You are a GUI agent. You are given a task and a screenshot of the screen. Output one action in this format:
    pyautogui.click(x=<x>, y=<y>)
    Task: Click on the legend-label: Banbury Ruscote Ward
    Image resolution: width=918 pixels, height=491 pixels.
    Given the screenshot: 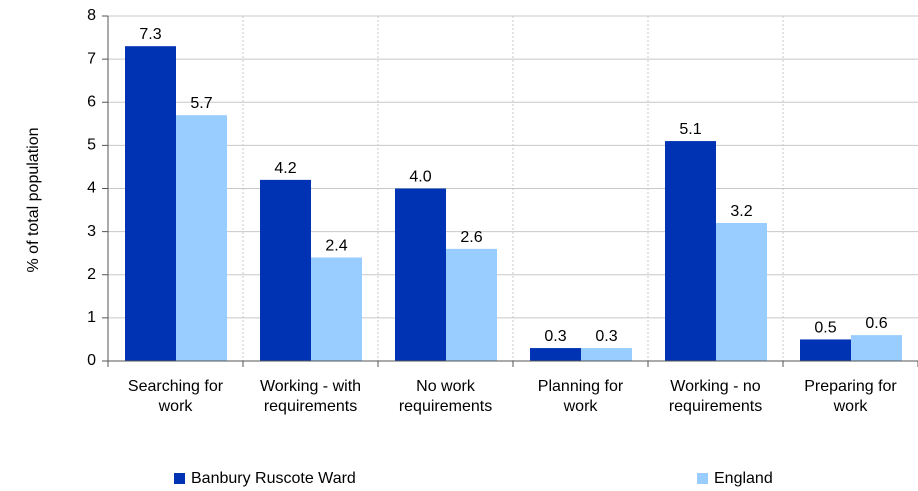 What is the action you would take?
    pyautogui.click(x=273, y=478)
    